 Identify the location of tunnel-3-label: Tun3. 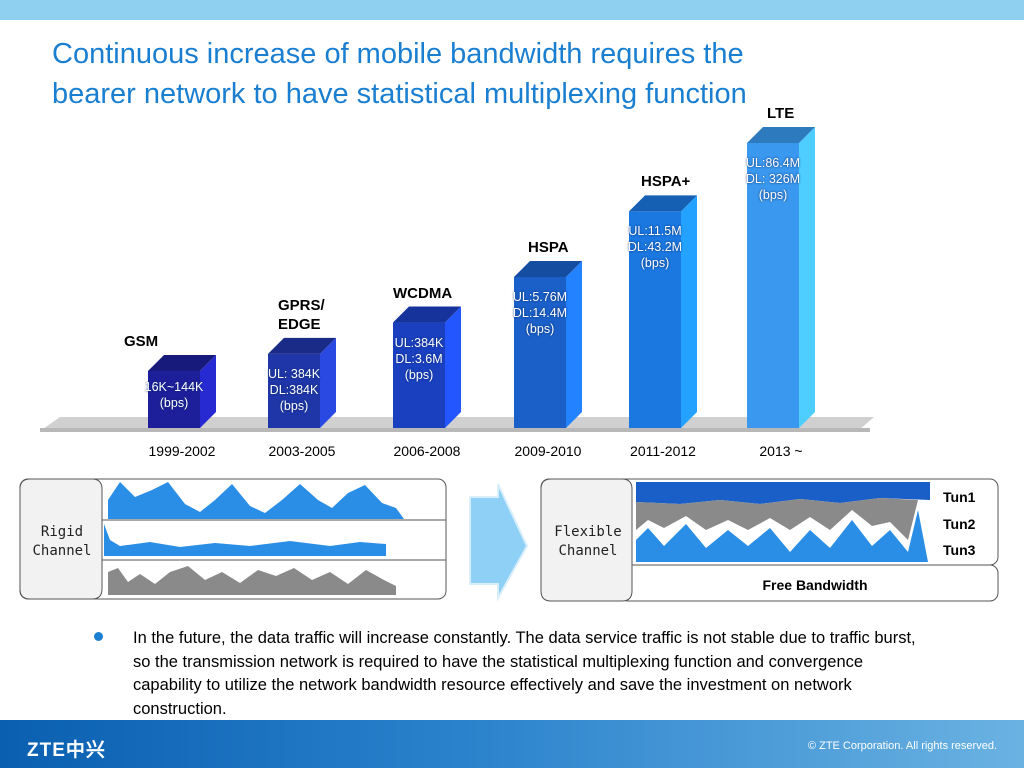
(959, 550).